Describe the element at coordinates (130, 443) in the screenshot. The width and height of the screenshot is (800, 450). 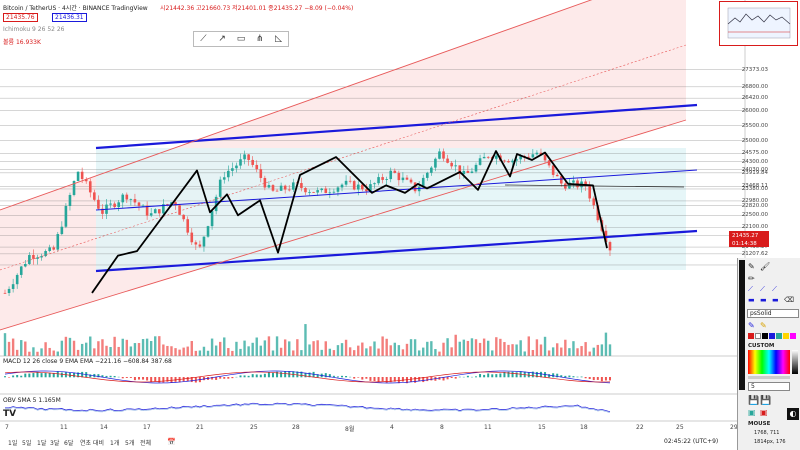
I see `range-button: 5개` at that location.